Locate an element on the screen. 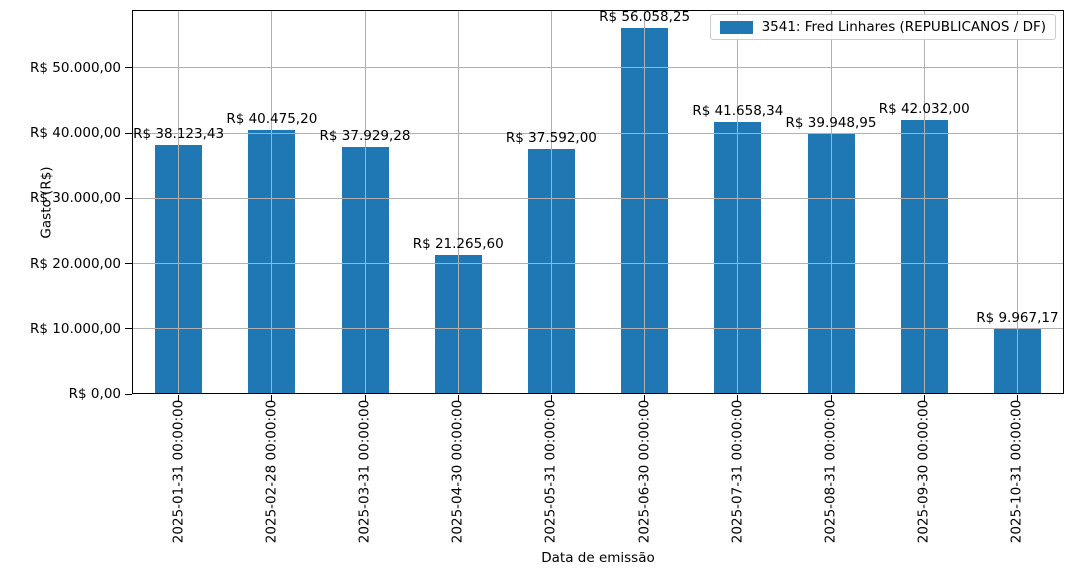 The image size is (1072, 580). bar-value-label: R$ 41.658,34 is located at coordinates (738, 111).